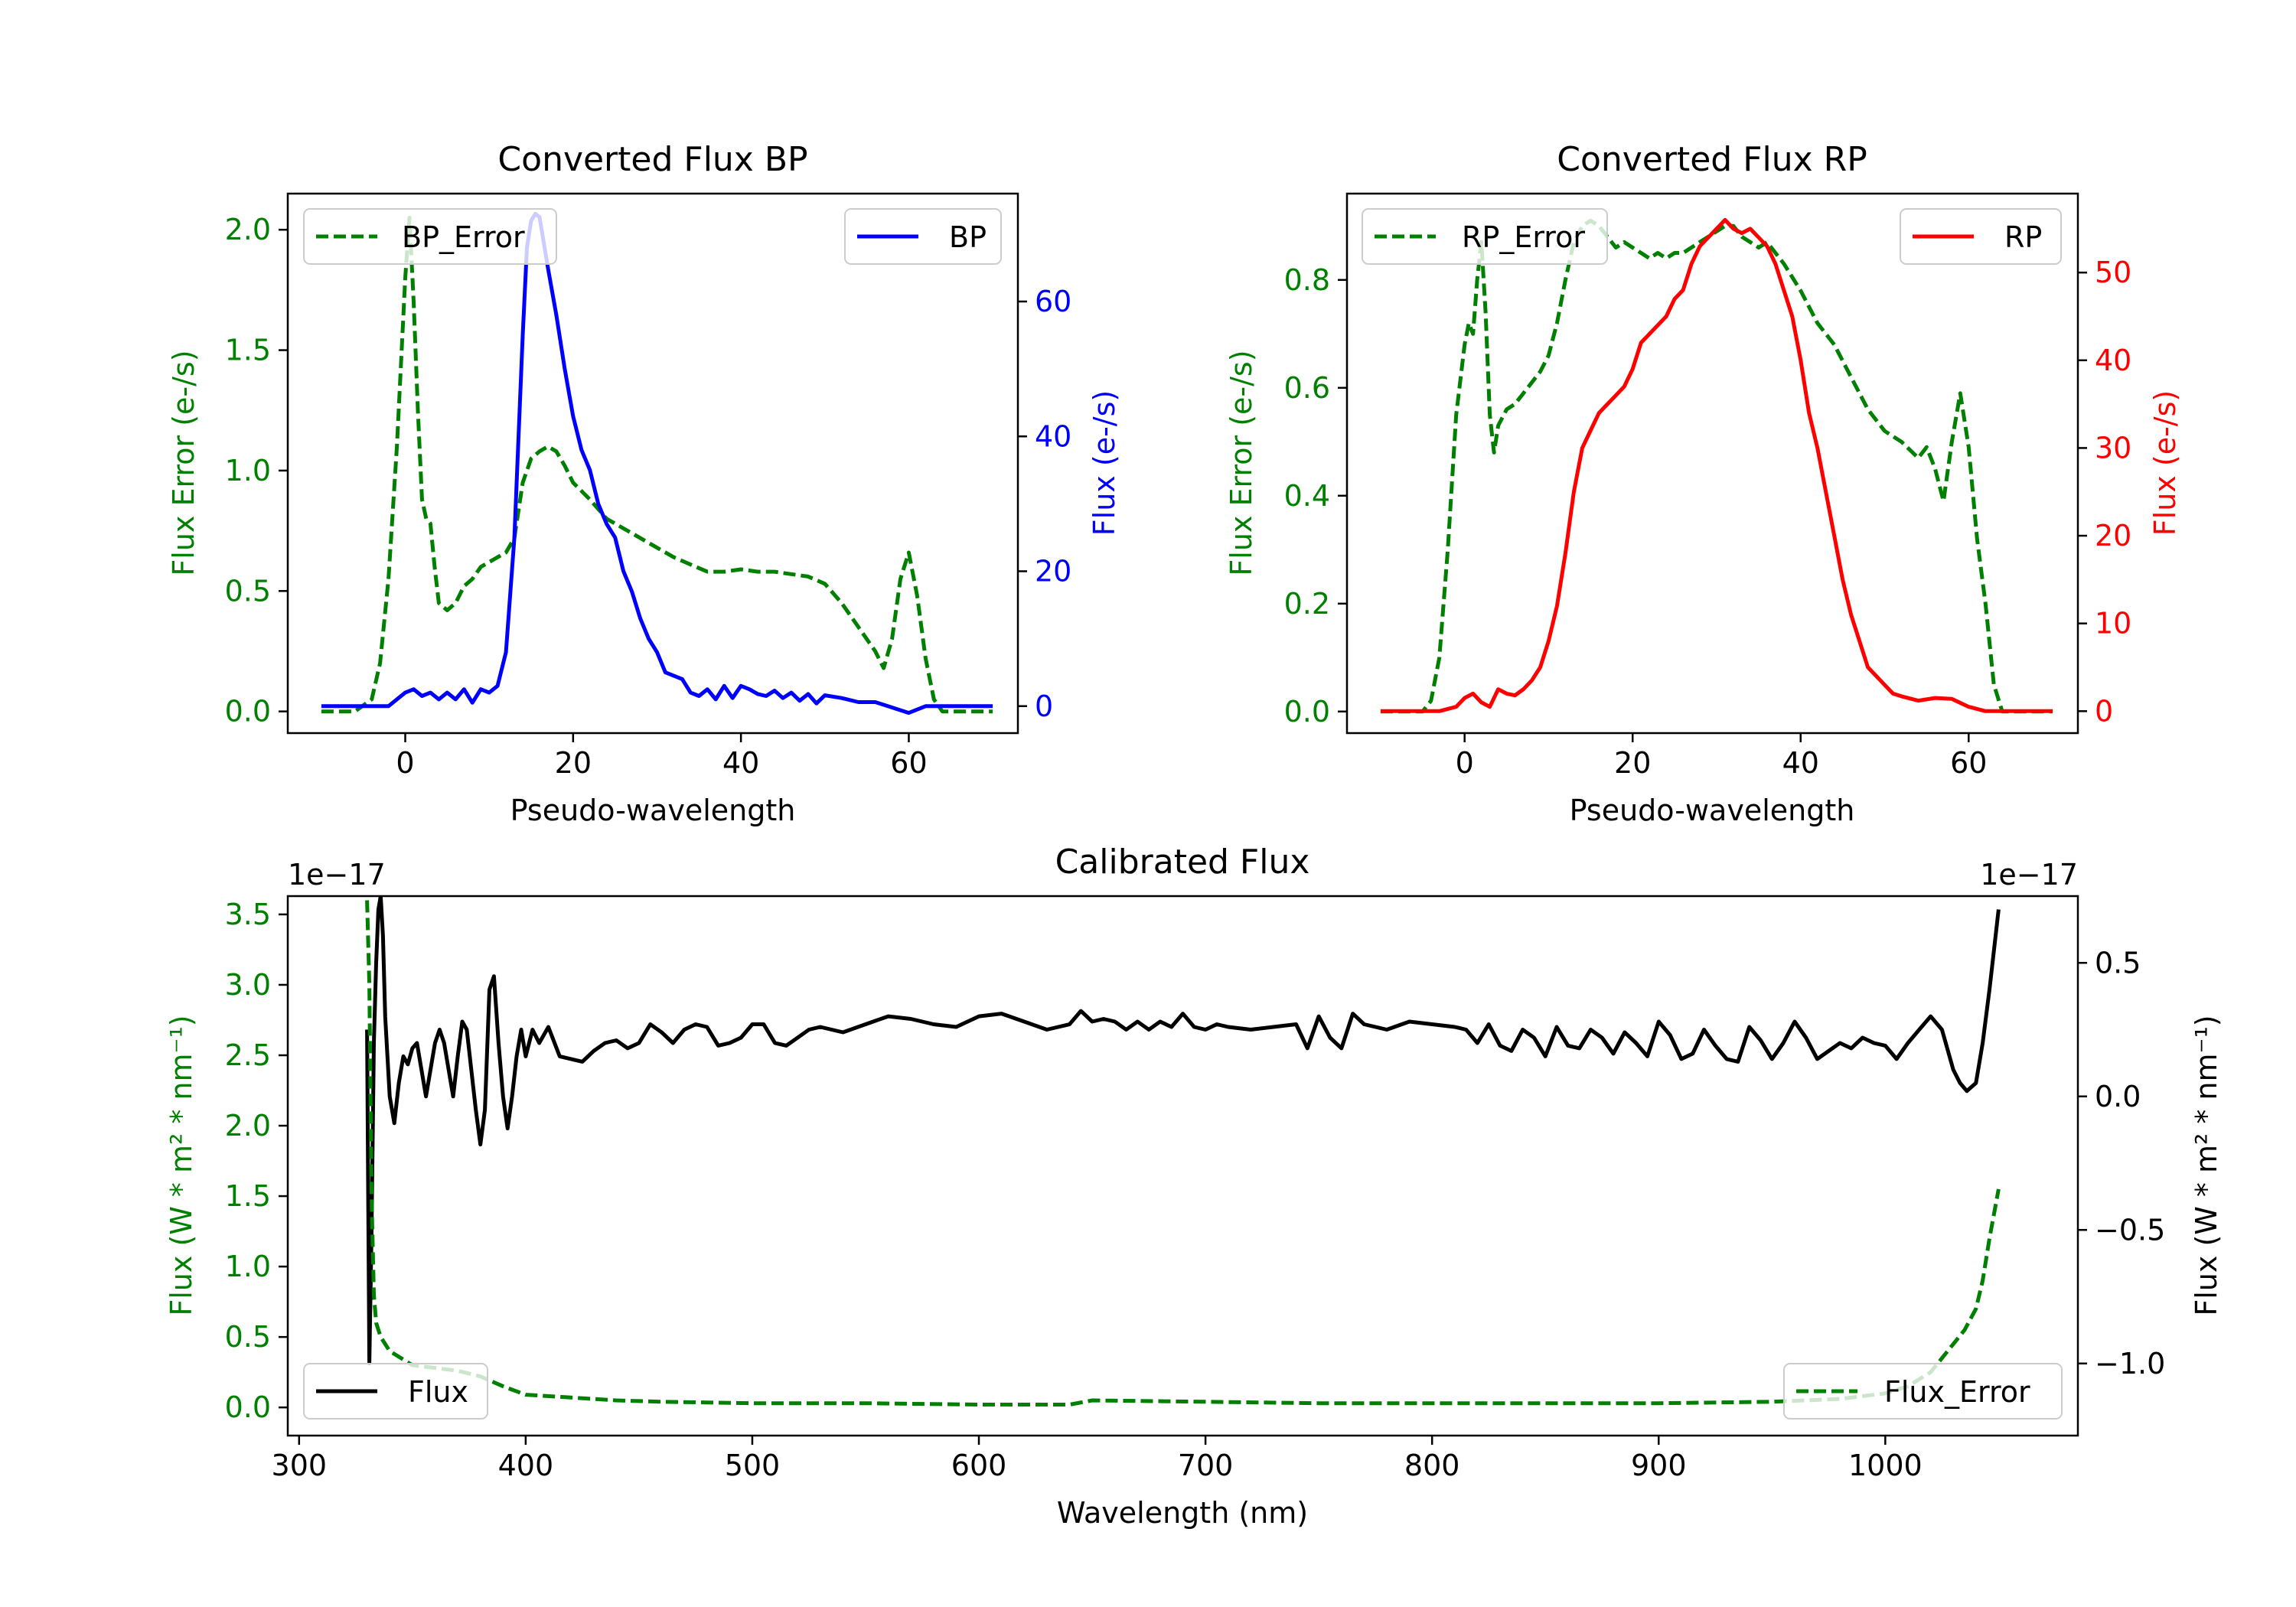 The image size is (2296, 1607). What do you see at coordinates (1432, 1465) in the screenshot?
I see `cal-x-tick-label: 800` at bounding box center [1432, 1465].